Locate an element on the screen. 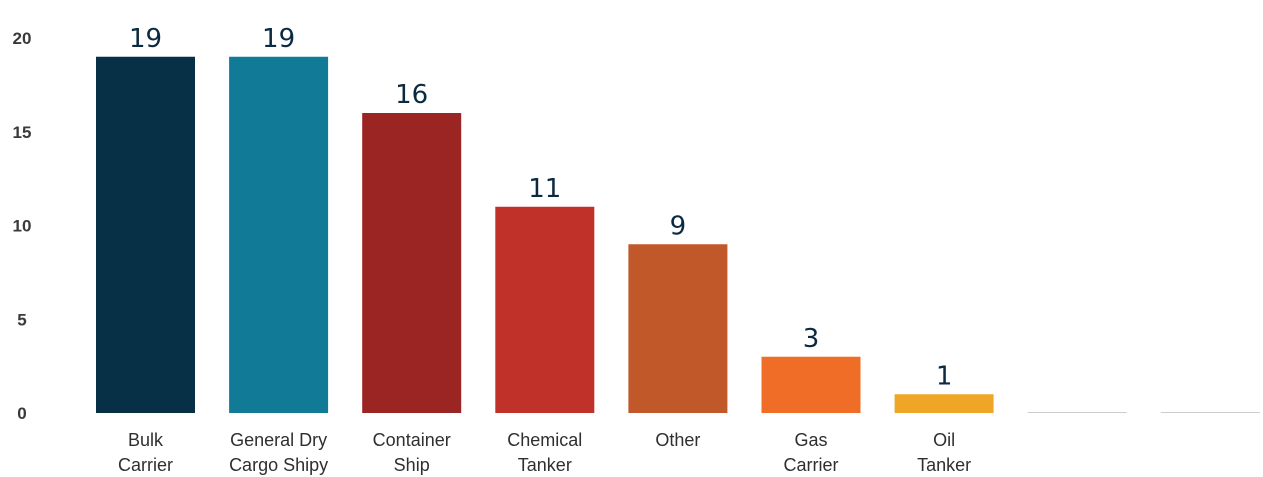 The height and width of the screenshot is (477, 1263). x-tick-label-line: Oil is located at coordinates (944, 440).